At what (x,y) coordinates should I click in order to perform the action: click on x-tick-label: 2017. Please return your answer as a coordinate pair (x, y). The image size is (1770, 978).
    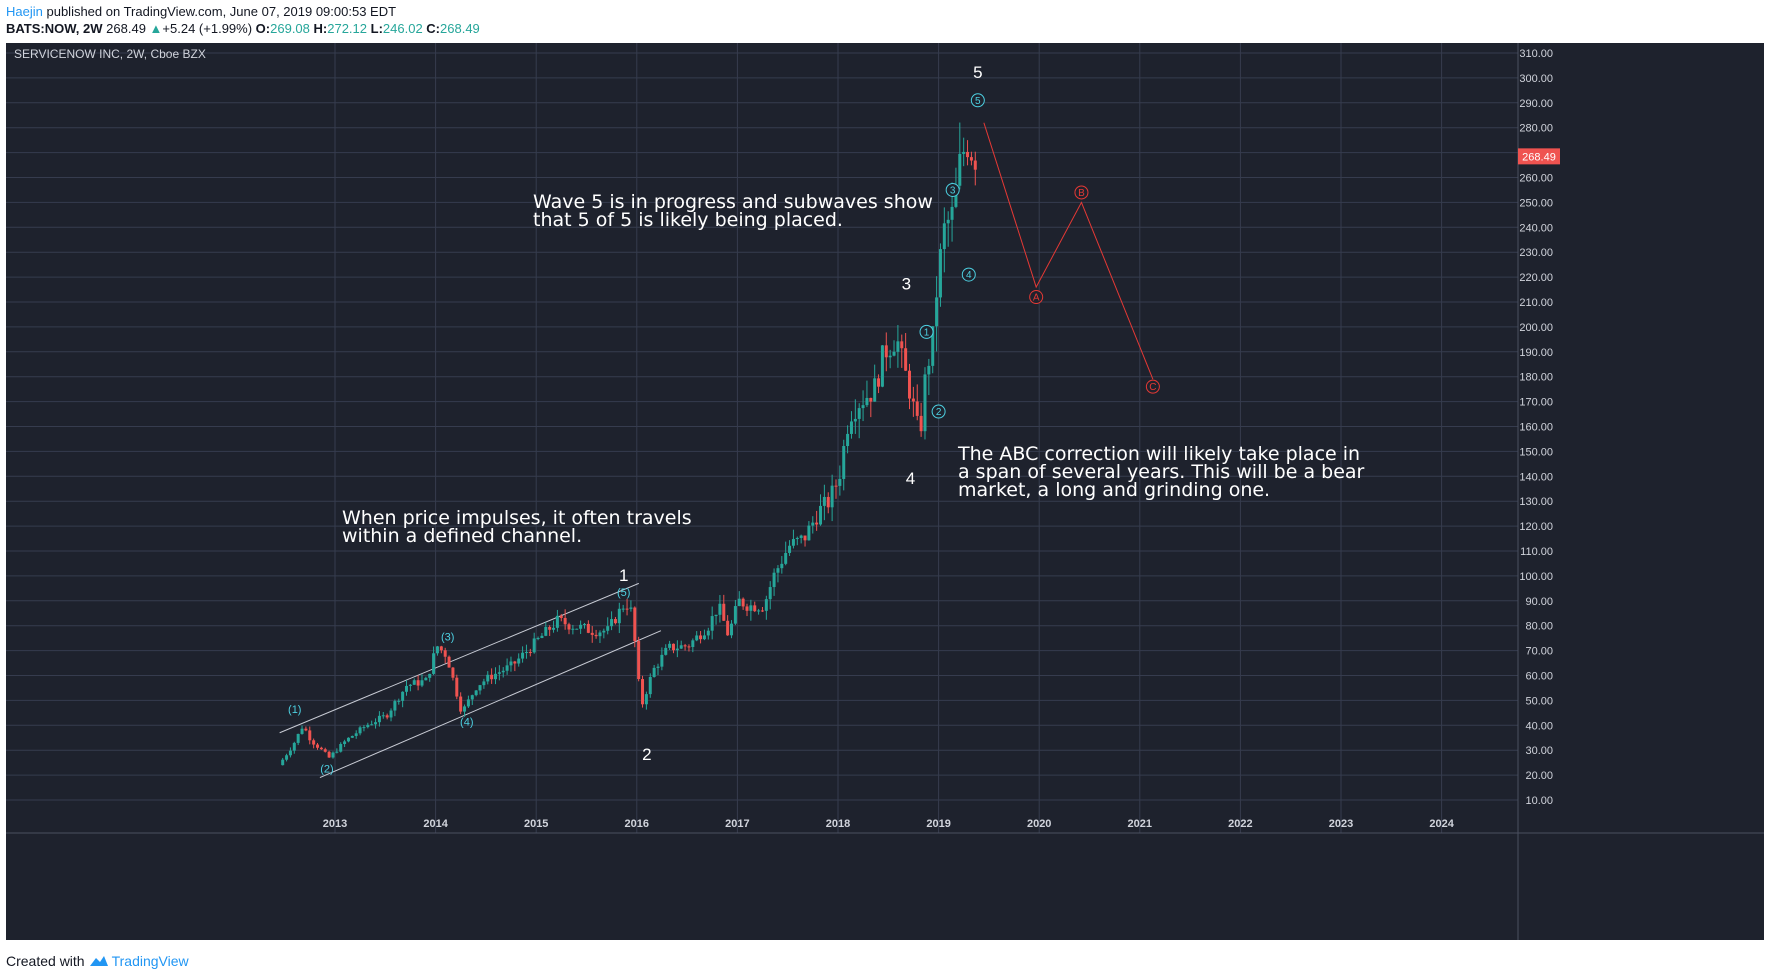
    Looking at the image, I should click on (737, 824).